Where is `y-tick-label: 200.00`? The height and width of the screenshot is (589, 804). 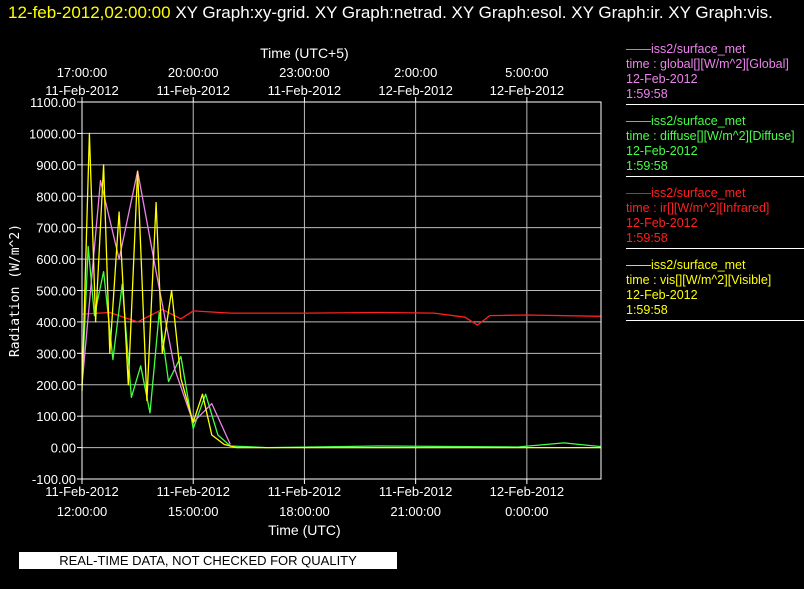
y-tick-label: 200.00 is located at coordinates (56, 385).